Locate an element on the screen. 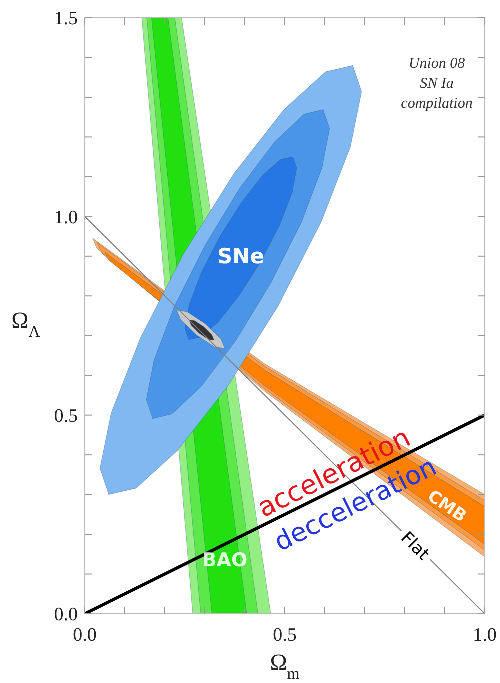  y-tick-label: 0.0 is located at coordinates (66, 615).